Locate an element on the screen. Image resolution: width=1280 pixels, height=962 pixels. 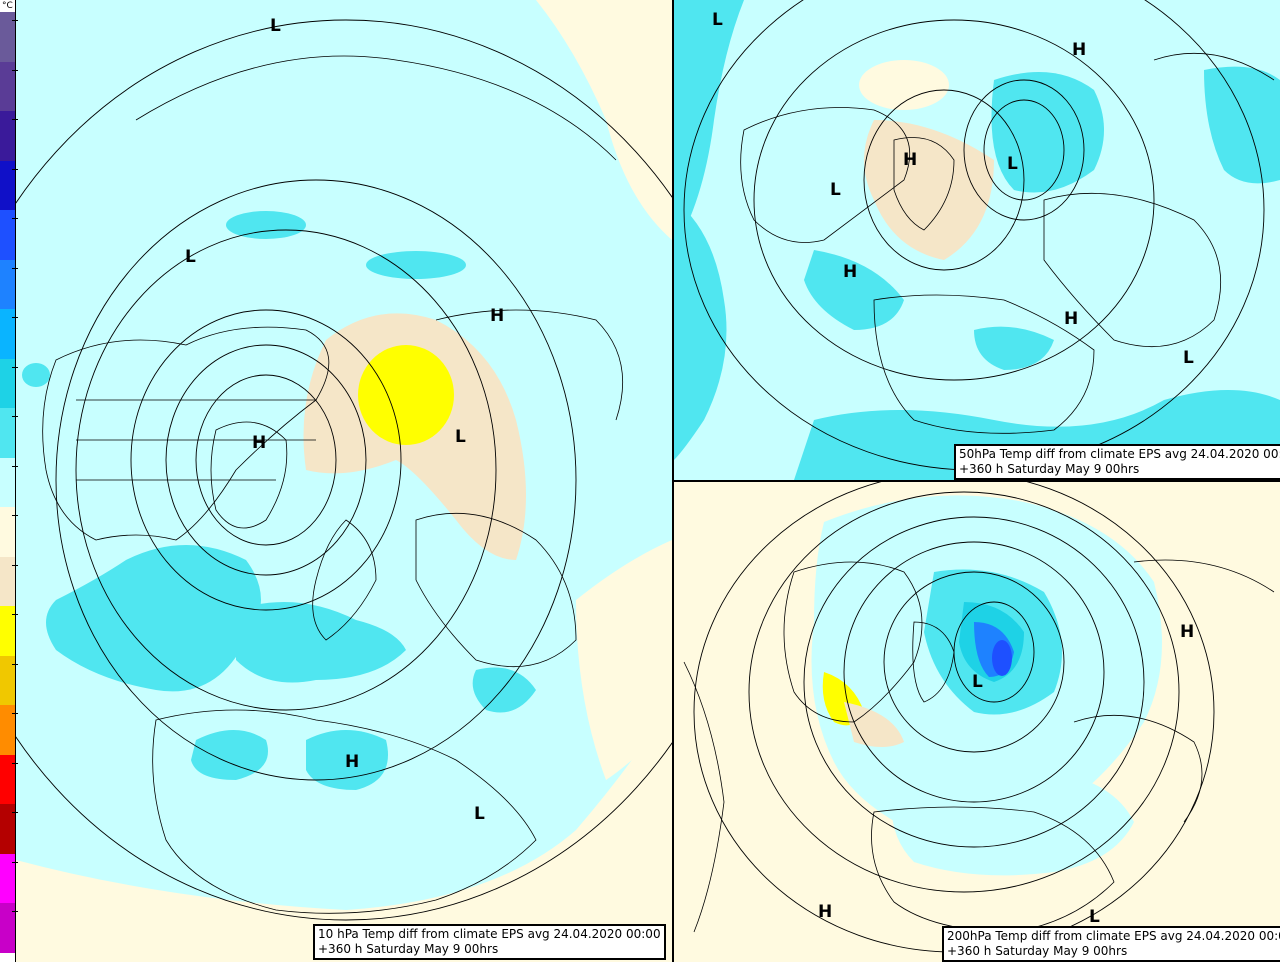
legend-unit: °C is located at coordinates (7, 6).